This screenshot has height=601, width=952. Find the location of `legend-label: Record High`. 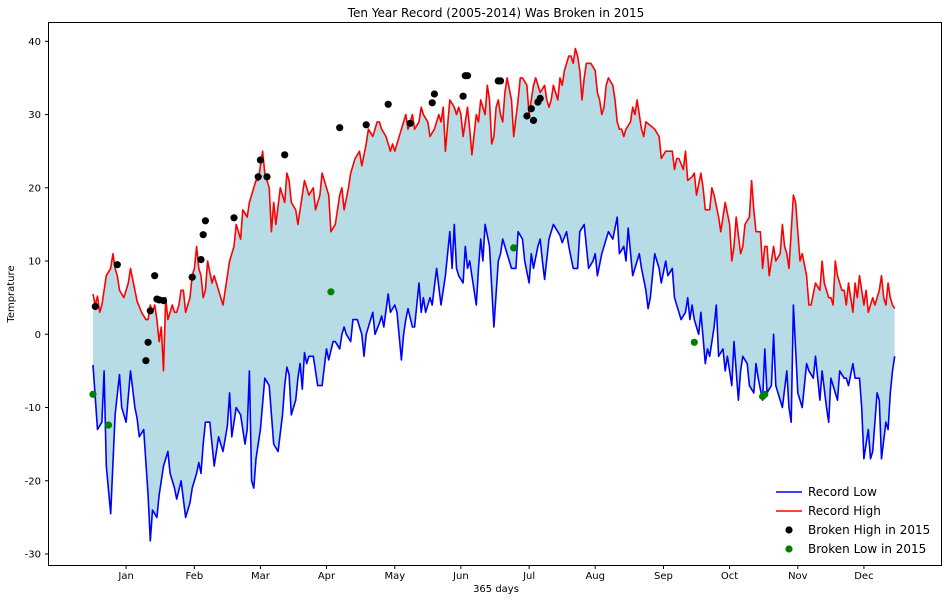

legend-label: Record High is located at coordinates (844, 511).